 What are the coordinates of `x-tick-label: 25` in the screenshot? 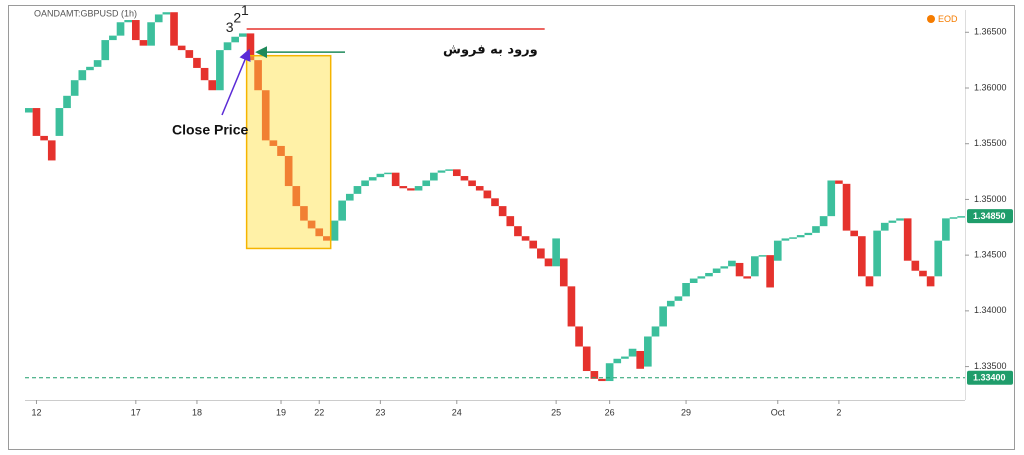 It's located at (556, 412).